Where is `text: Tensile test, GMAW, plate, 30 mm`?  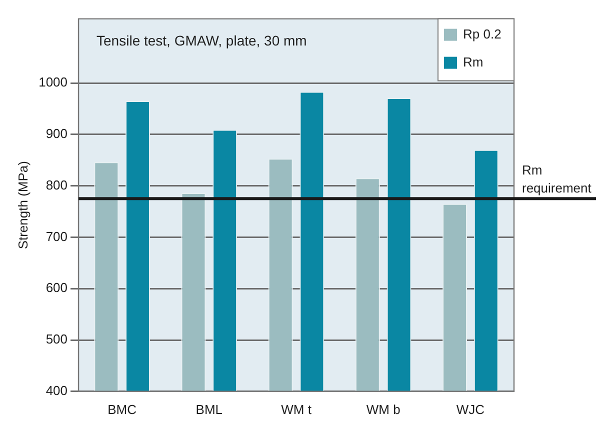
text: Tensile test, GMAW, plate, 30 mm is located at coordinates (201, 40).